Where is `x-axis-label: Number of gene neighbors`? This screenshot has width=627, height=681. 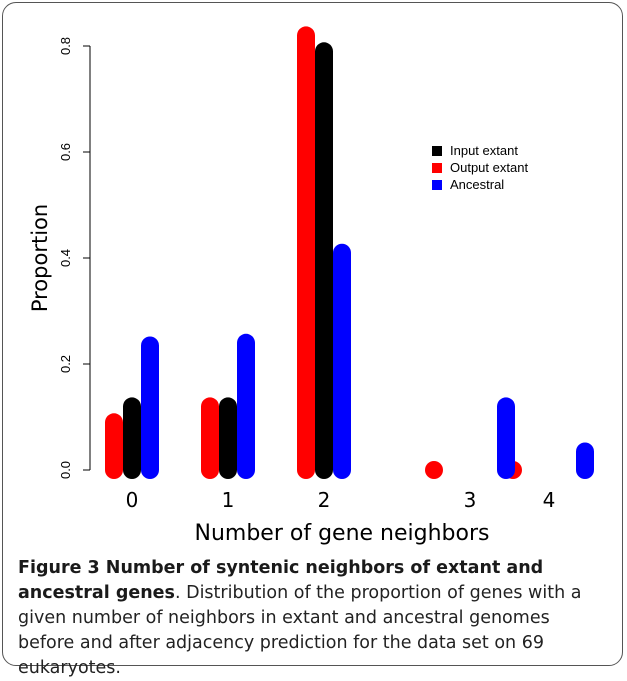
x-axis-label: Number of gene neighbors is located at coordinates (342, 533).